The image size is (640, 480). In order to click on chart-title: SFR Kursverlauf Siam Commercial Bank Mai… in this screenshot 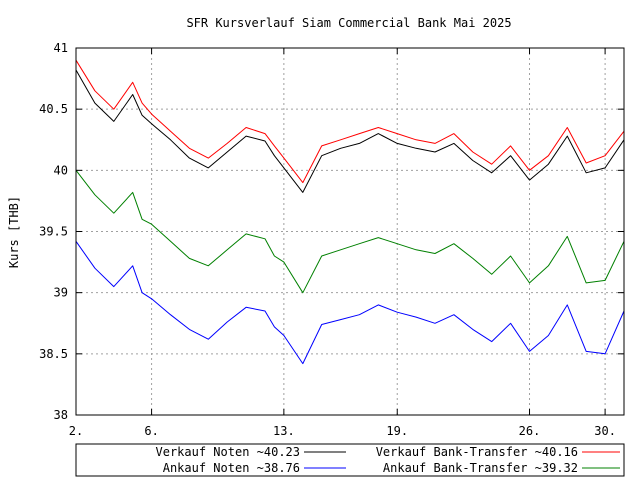, I will do `click(348, 23)`.